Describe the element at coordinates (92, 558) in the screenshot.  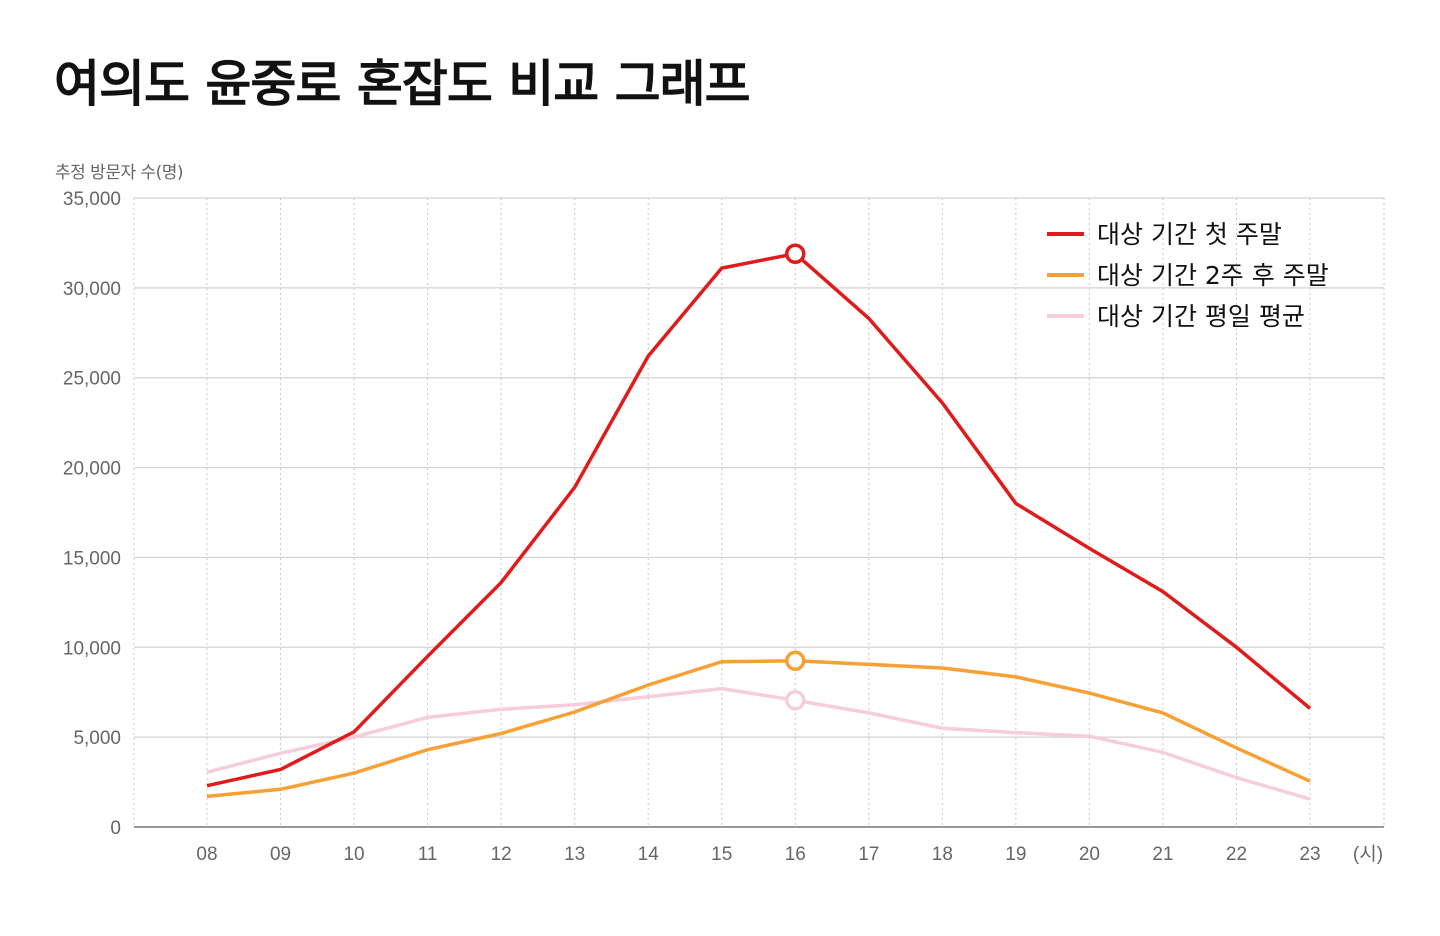
I see `y-tick-label: 15,000` at that location.